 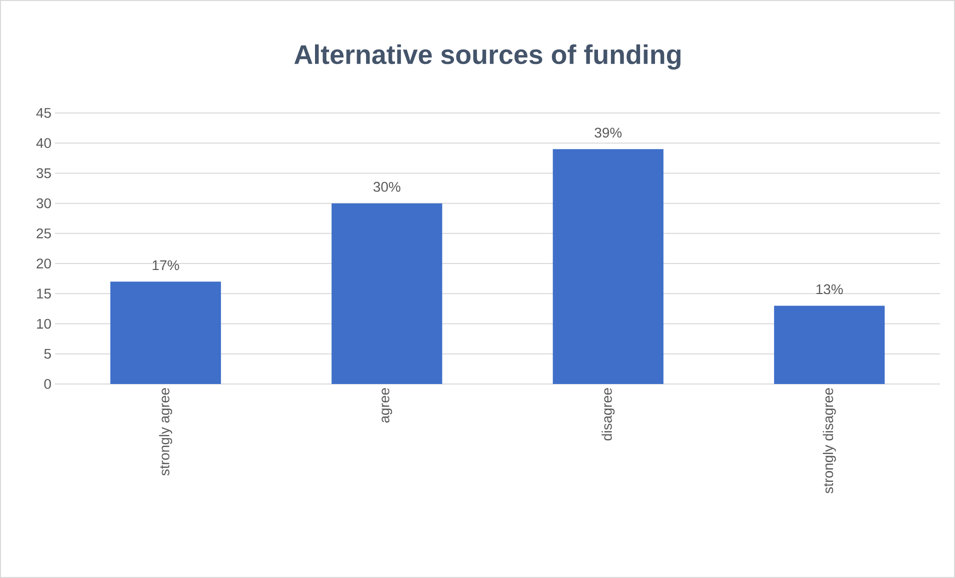 What do you see at coordinates (47, 354) in the screenshot?
I see `y-tick-label: 5` at bounding box center [47, 354].